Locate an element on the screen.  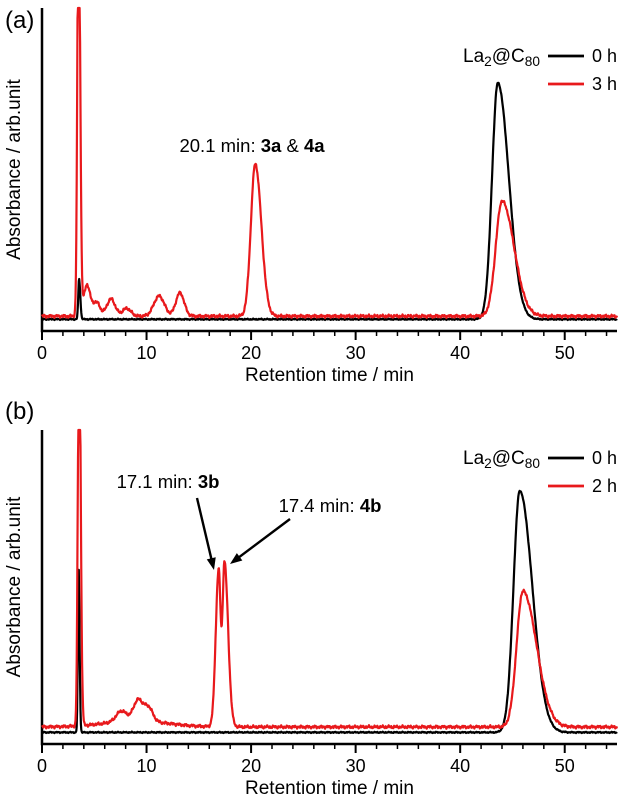
peak-annotation: 17.1 min: 3b is located at coordinates (168, 481).